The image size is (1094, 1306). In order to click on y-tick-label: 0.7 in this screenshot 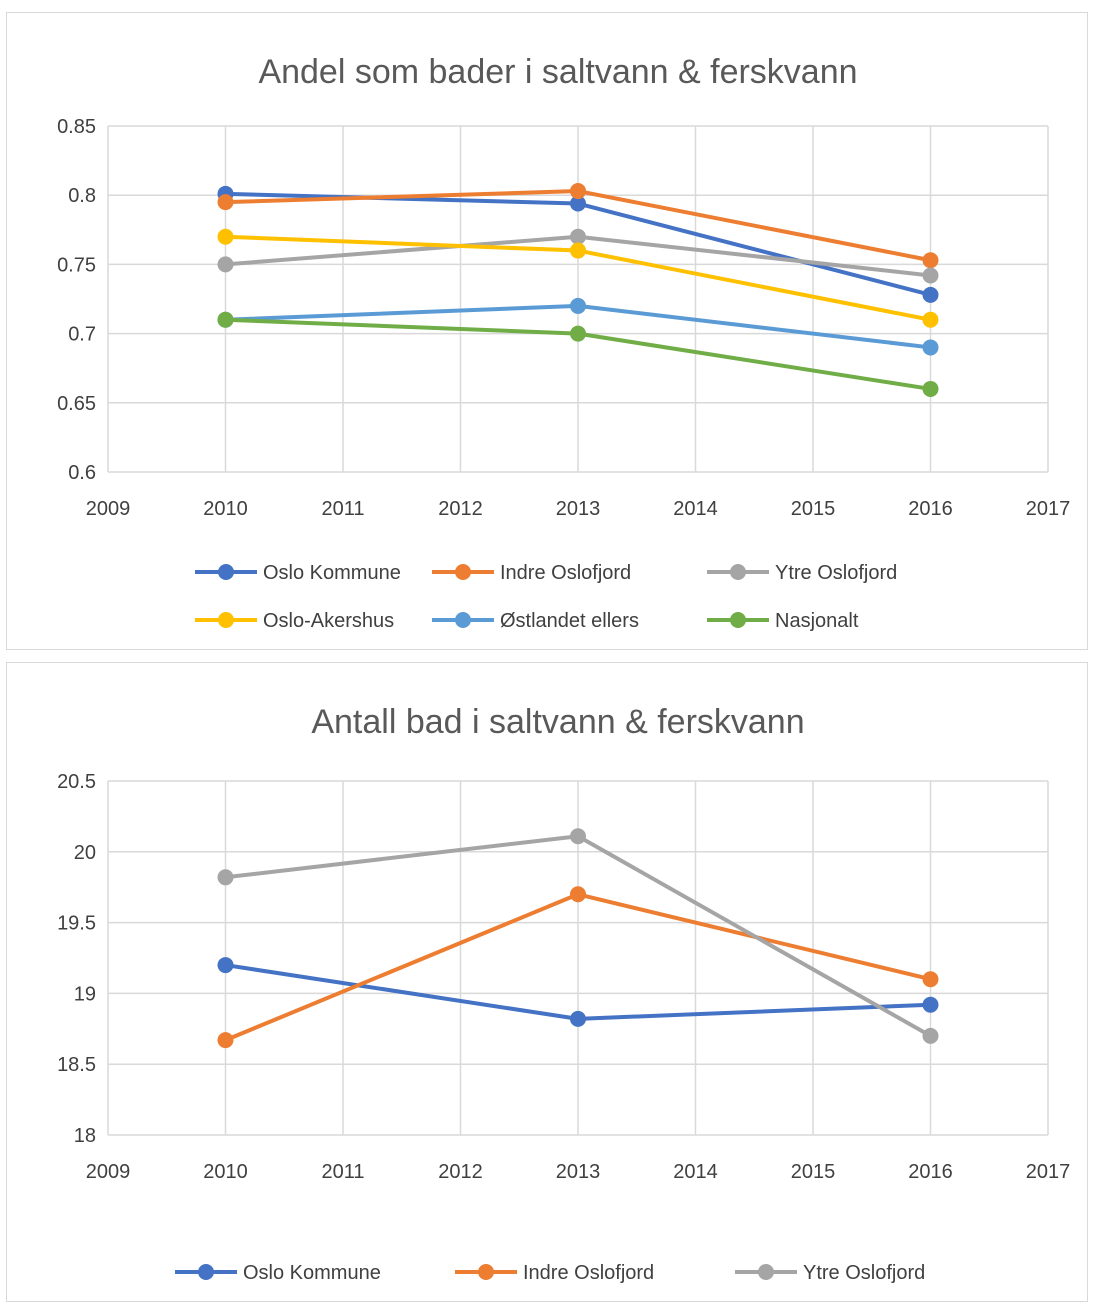, I will do `click(82, 335)`.